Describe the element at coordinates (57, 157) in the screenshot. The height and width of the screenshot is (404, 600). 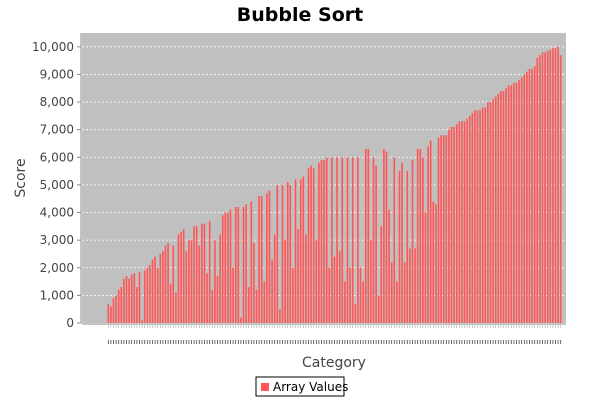
I see `y-tick-label: 6,000` at that location.